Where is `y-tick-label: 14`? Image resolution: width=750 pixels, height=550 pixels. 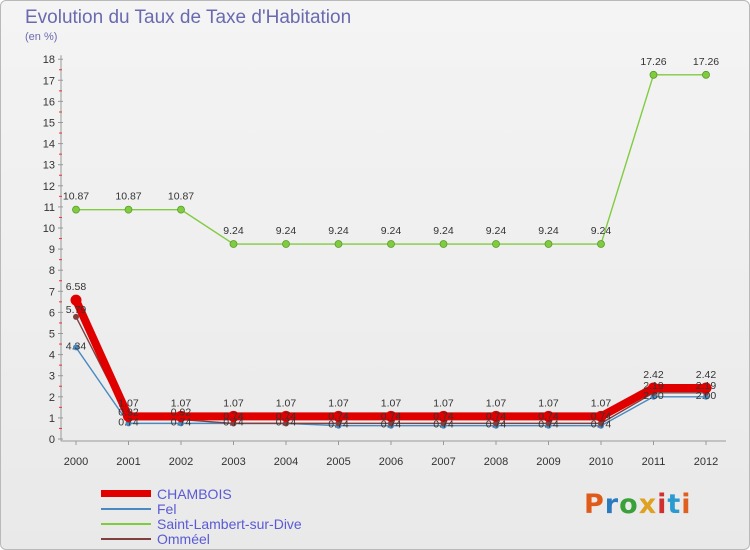
y-tick-label: 14 is located at coordinates (49, 145).